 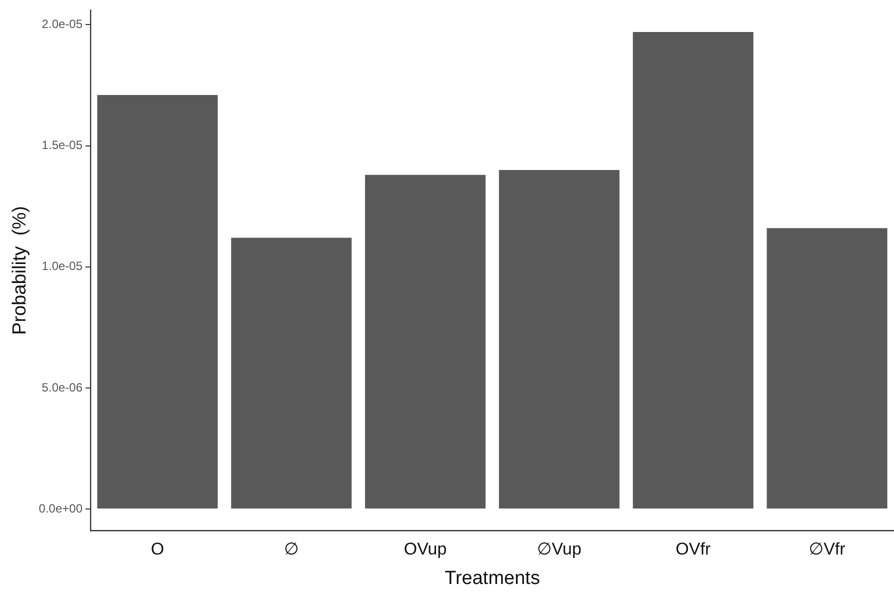 I want to click on y-tick-label: 1.5e-05, so click(x=62, y=145).